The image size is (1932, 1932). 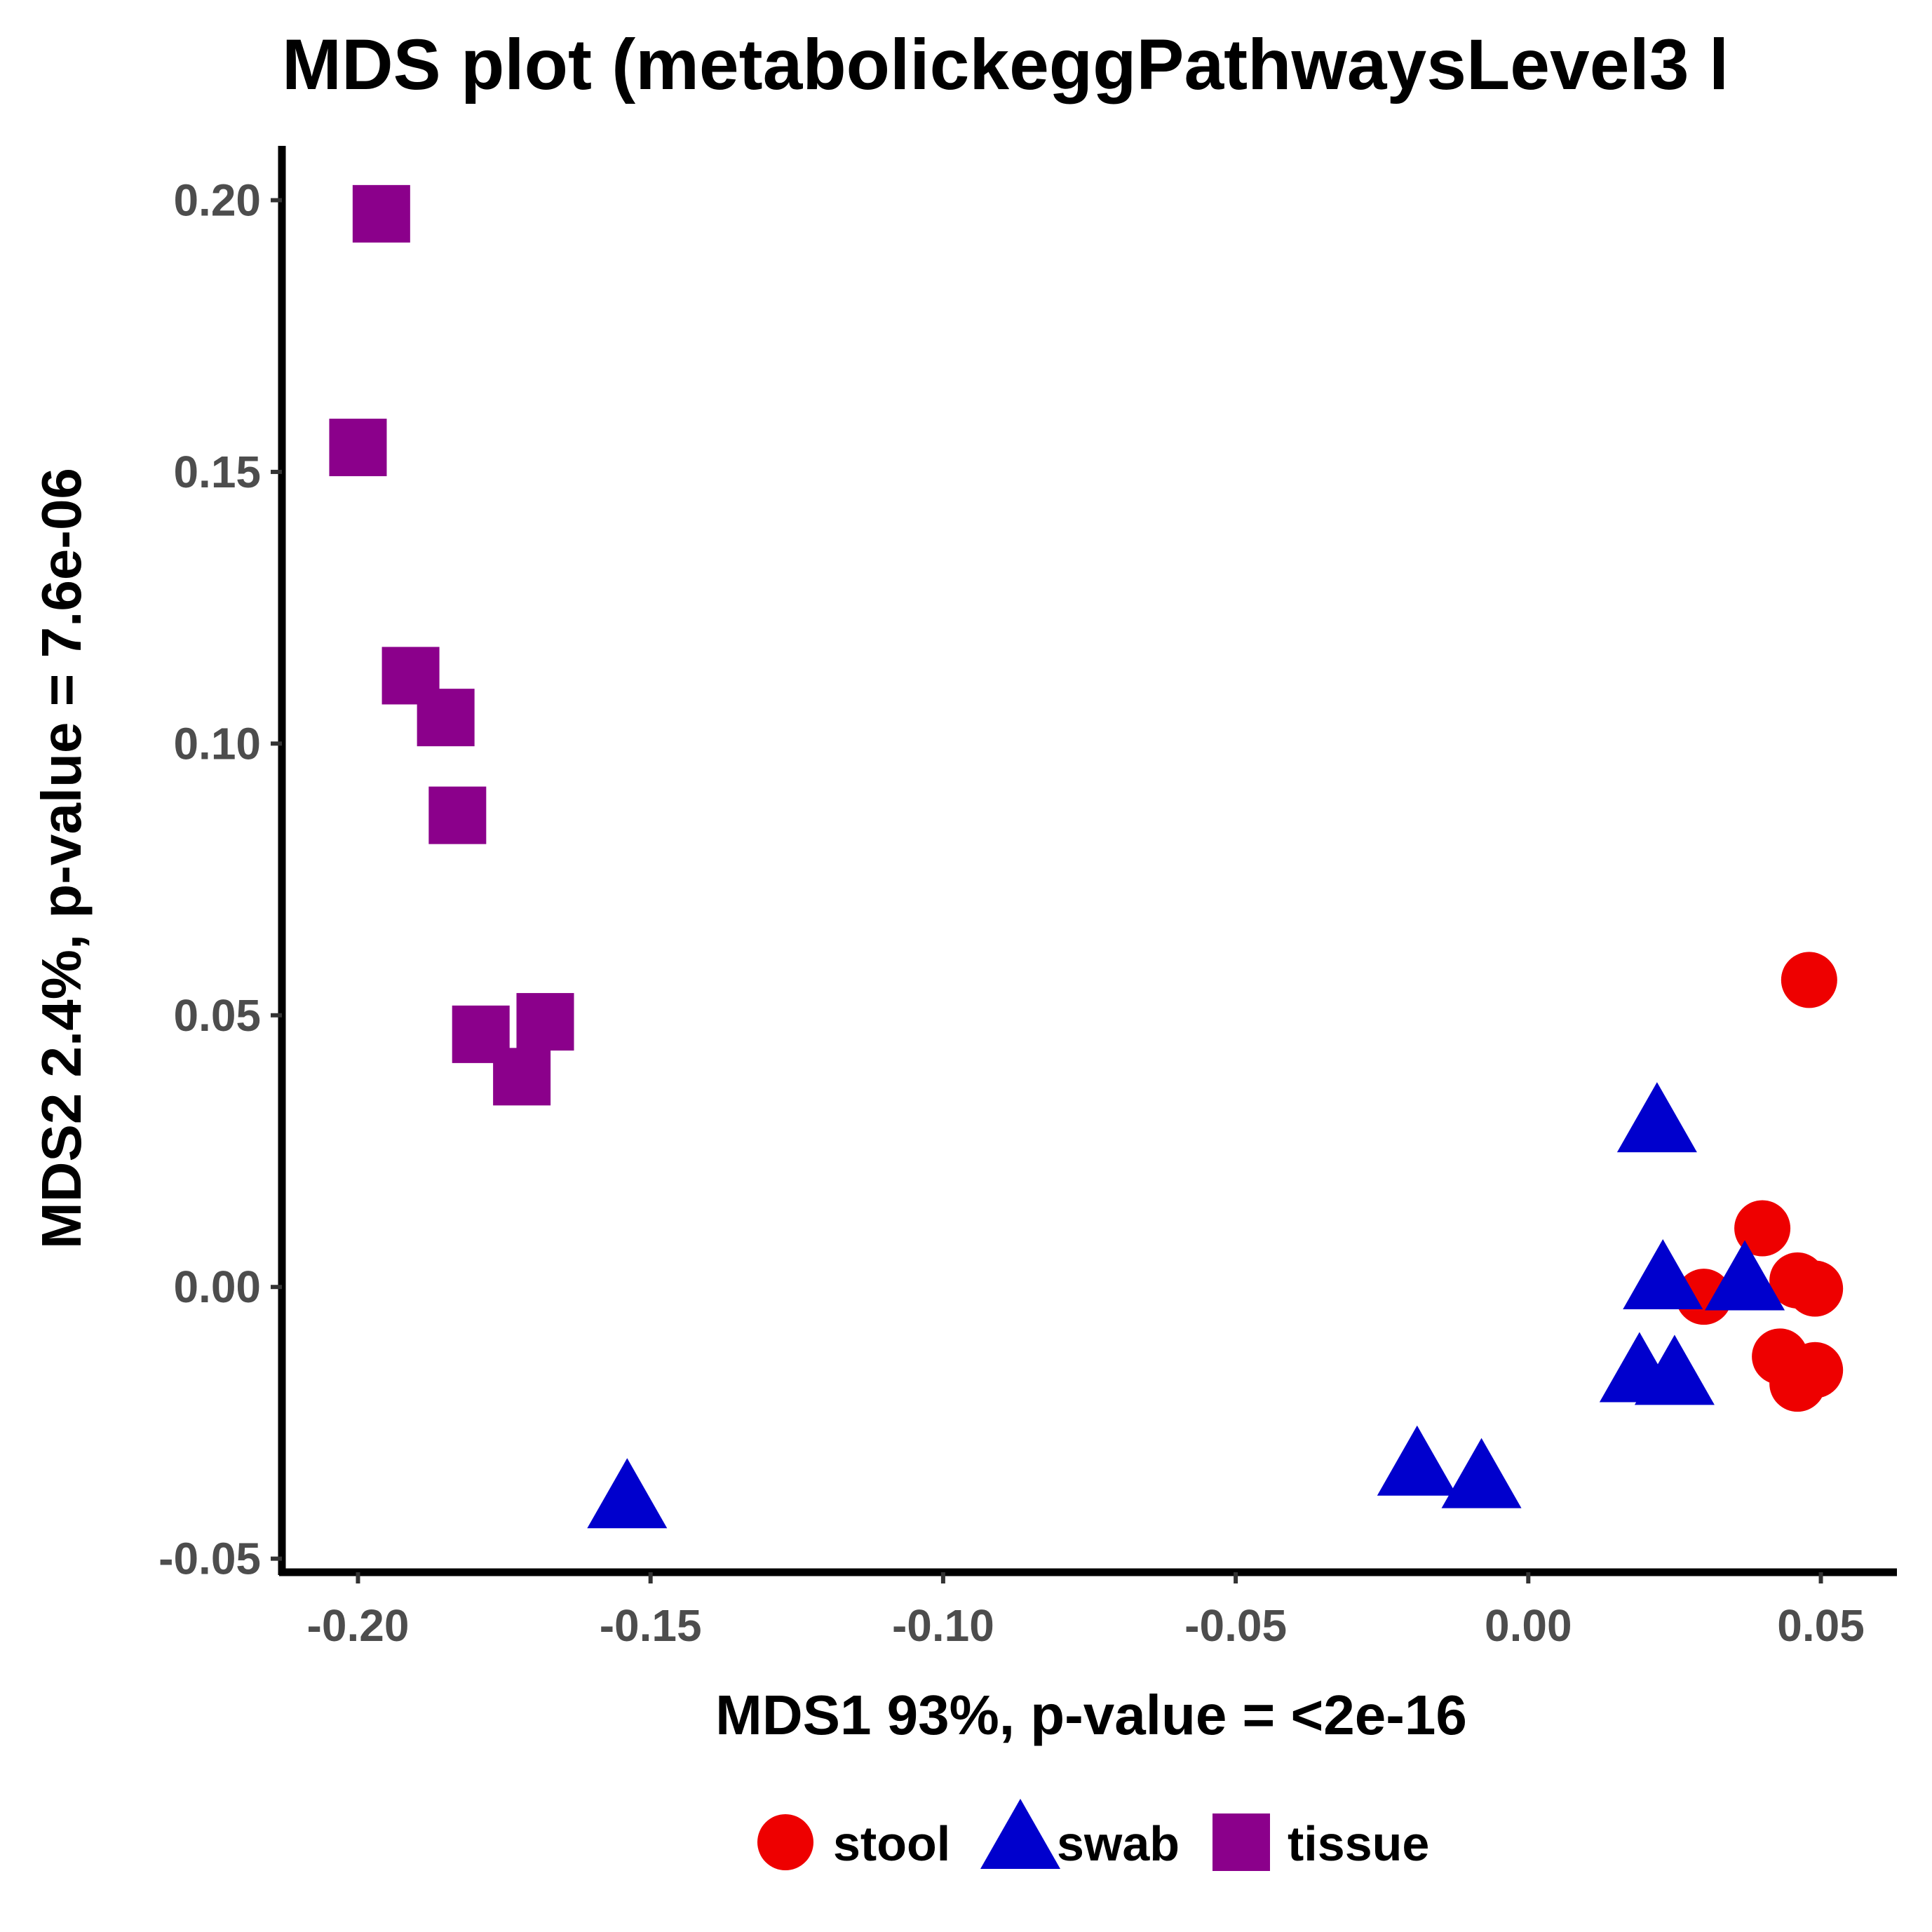 I want to click on x-tick-label: 0.05, so click(x=1821, y=1625).